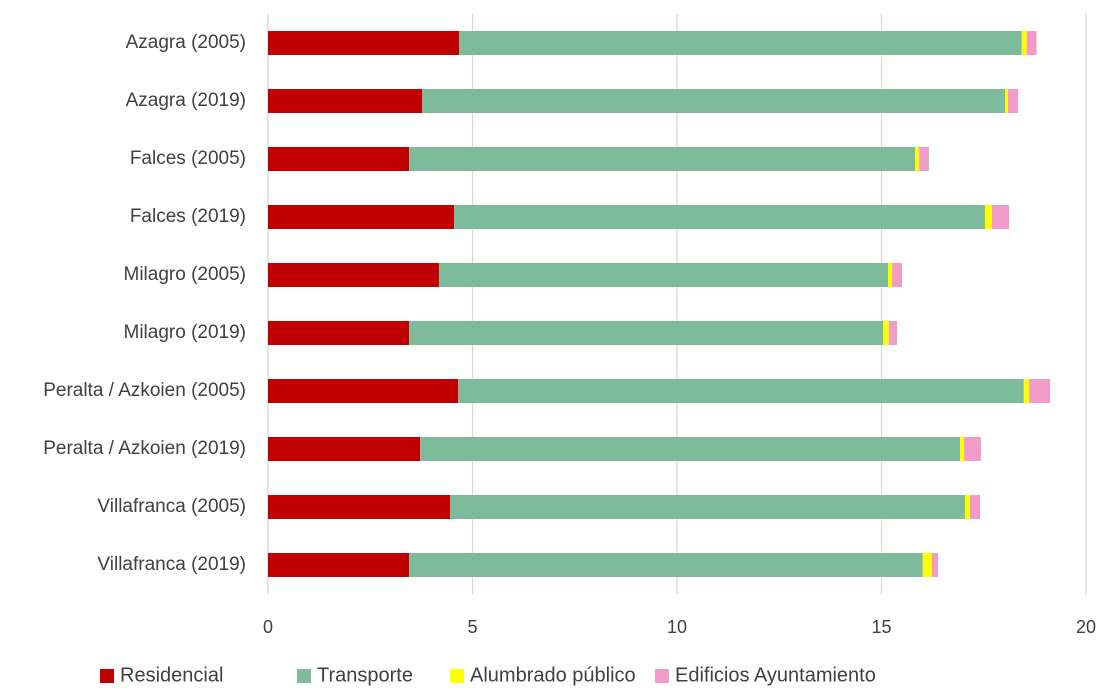 Image resolution: width=1100 pixels, height=694 pixels. What do you see at coordinates (186, 42) in the screenshot?
I see `y-tick-label: Azagra (2005)` at bounding box center [186, 42].